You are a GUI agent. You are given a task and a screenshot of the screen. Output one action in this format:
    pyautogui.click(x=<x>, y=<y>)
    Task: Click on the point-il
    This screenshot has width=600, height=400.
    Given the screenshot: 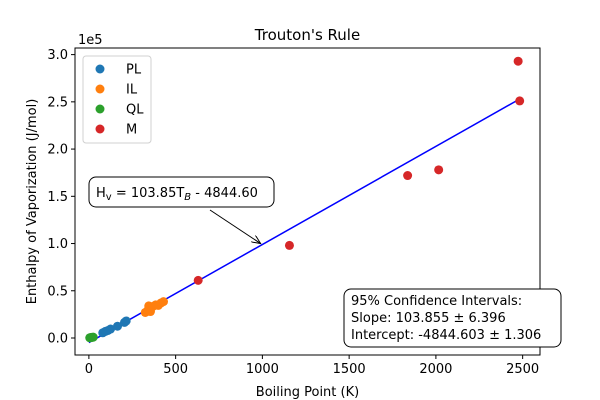 What is the action you would take?
    pyautogui.click(x=163, y=302)
    